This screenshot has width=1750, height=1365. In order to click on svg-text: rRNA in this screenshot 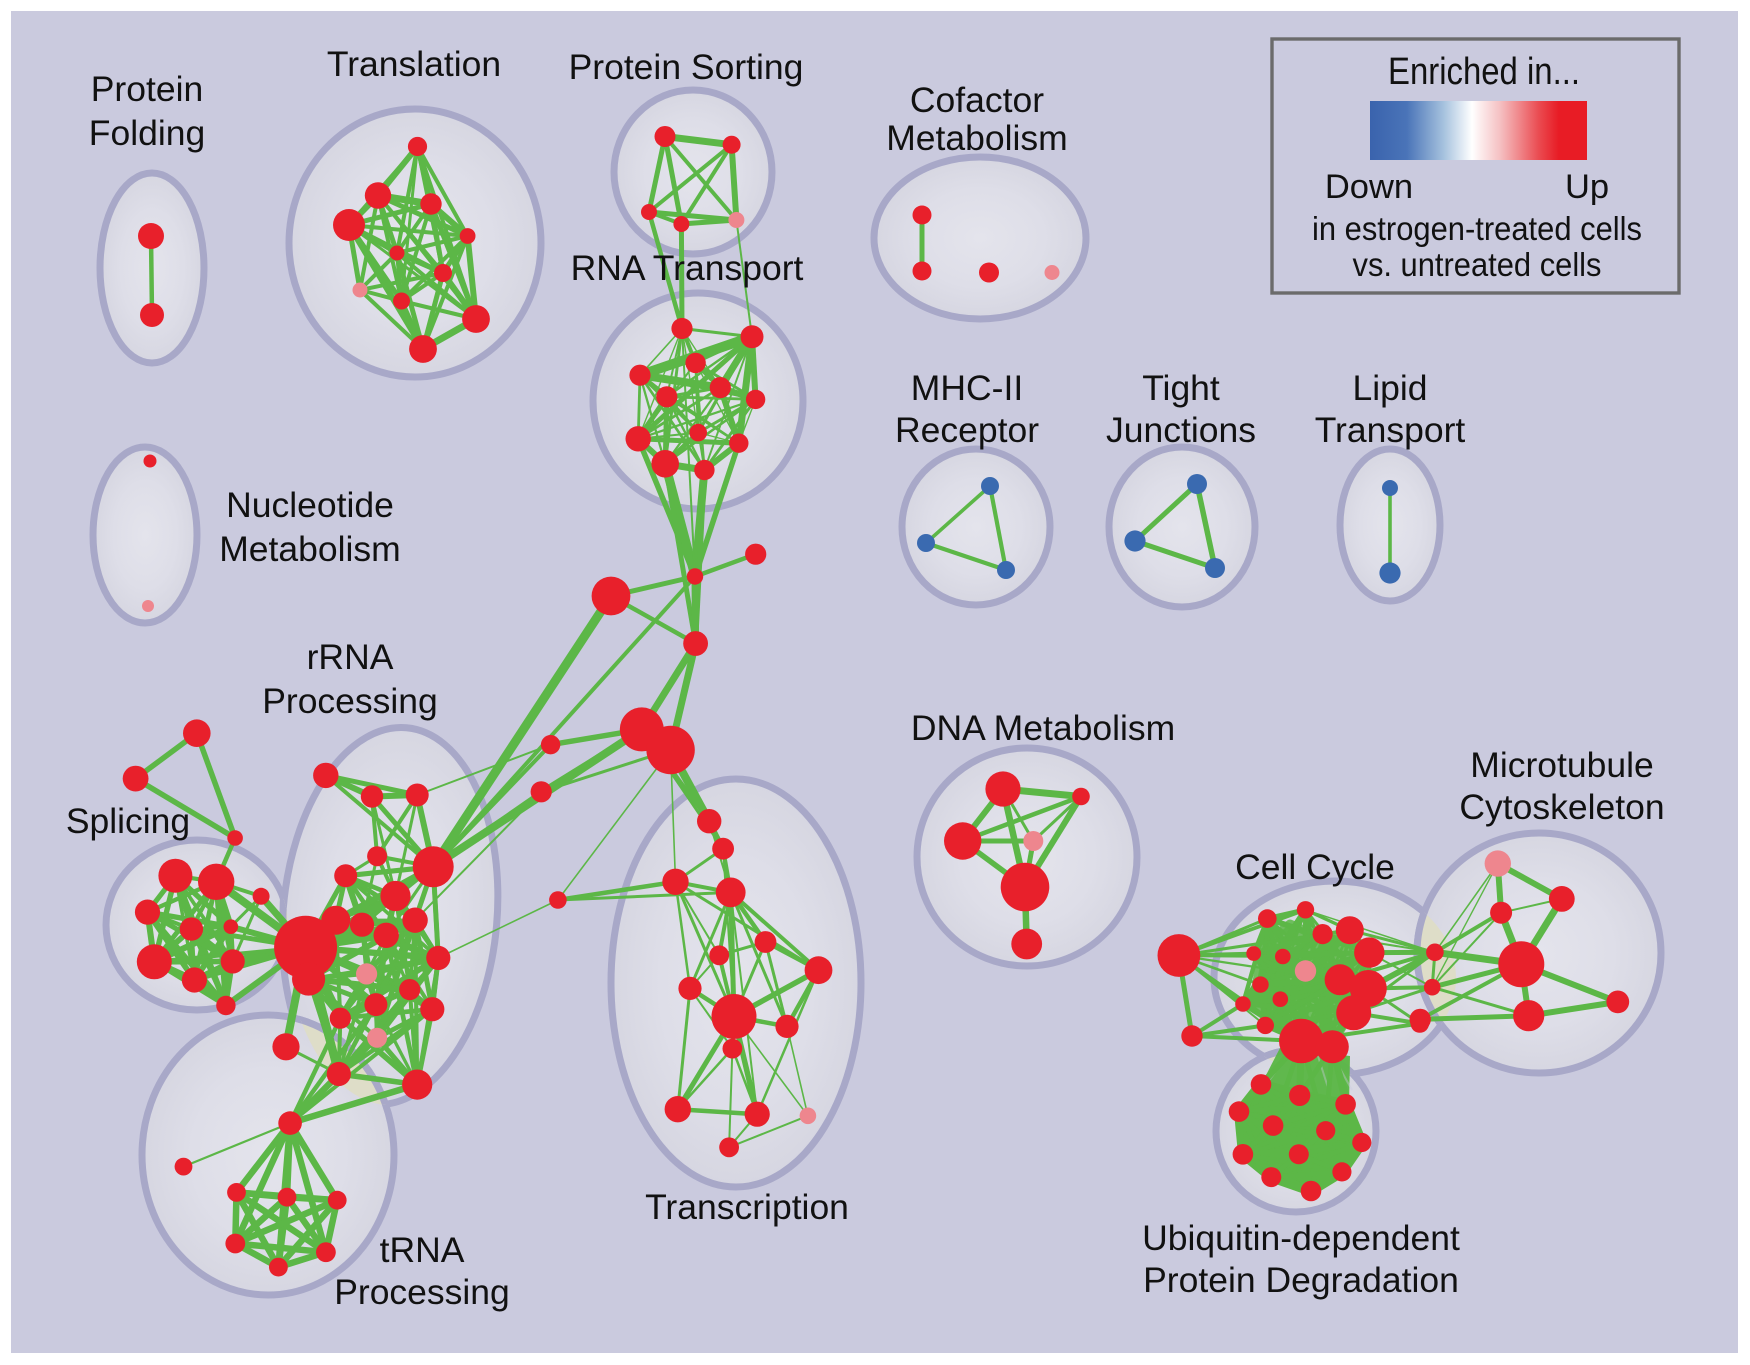, I will do `click(350, 657)`.